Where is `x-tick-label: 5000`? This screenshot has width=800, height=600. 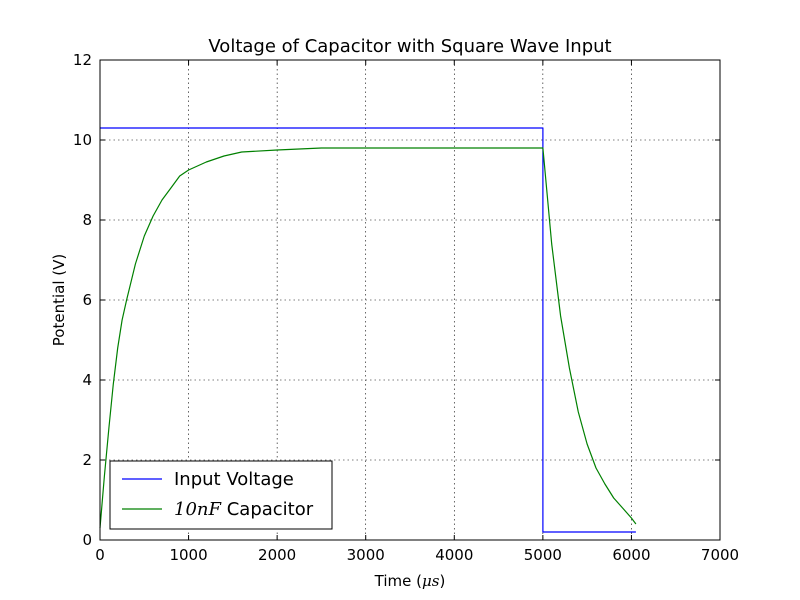
x-tick-label: 5000 is located at coordinates (543, 555).